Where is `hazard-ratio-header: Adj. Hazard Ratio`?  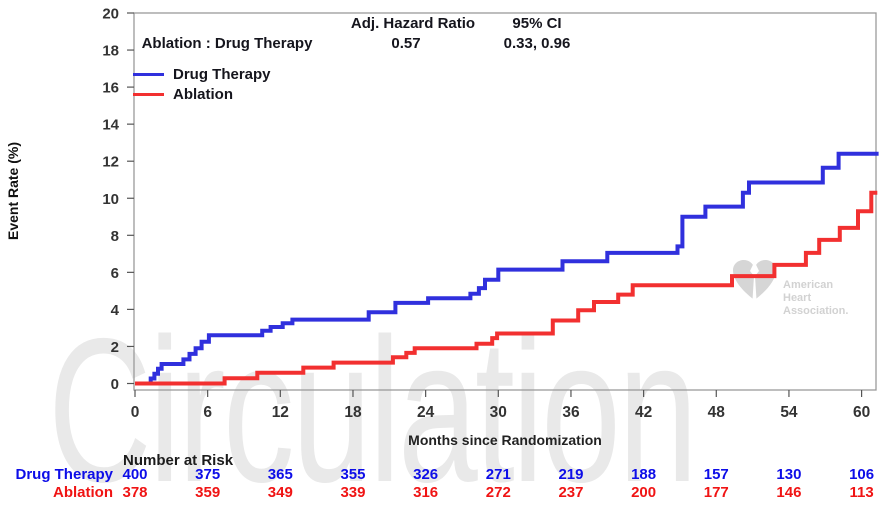 hazard-ratio-header: Adj. Hazard Ratio is located at coordinates (413, 23).